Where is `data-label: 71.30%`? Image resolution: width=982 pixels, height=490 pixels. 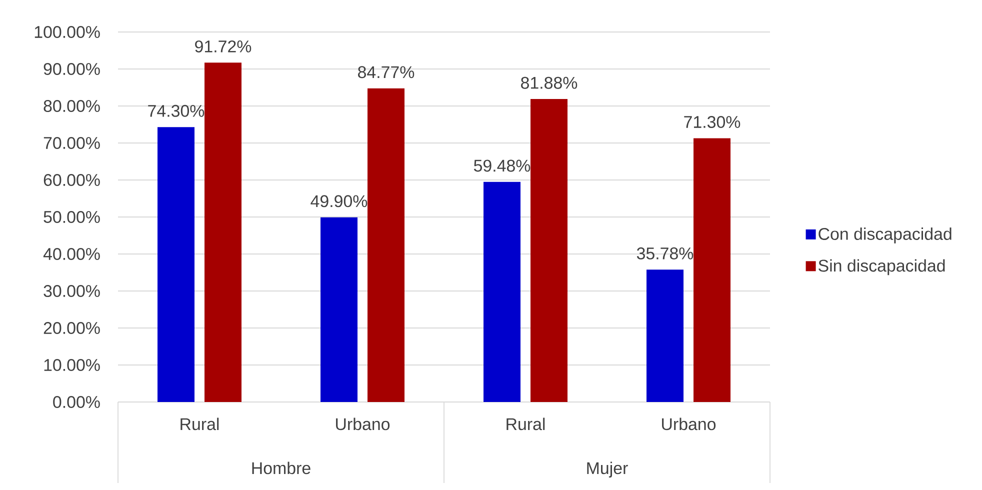 data-label: 71.30% is located at coordinates (712, 122).